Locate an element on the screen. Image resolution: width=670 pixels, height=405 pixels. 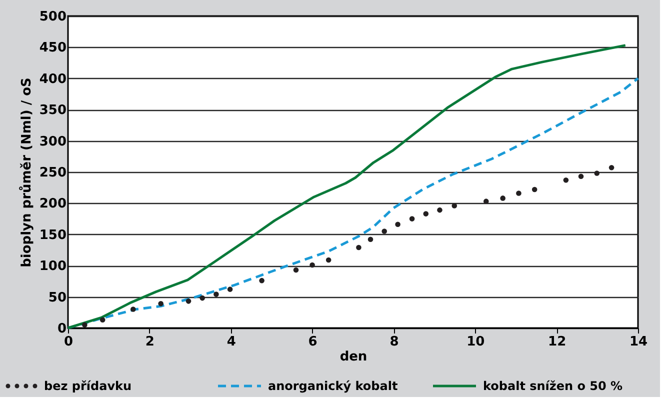
x-tick-label: 2 is located at coordinates (149, 342).